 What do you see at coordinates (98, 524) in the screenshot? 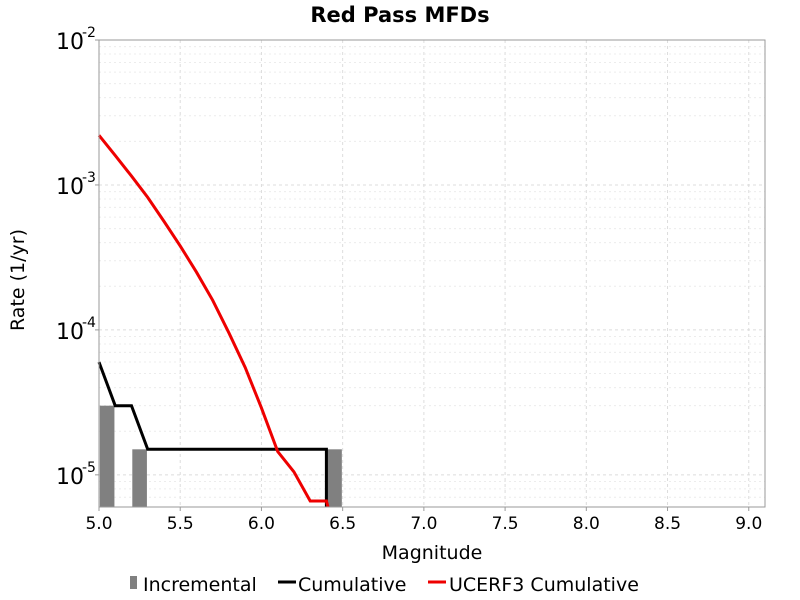
I see `x-tick-label: 5.0` at bounding box center [98, 524].